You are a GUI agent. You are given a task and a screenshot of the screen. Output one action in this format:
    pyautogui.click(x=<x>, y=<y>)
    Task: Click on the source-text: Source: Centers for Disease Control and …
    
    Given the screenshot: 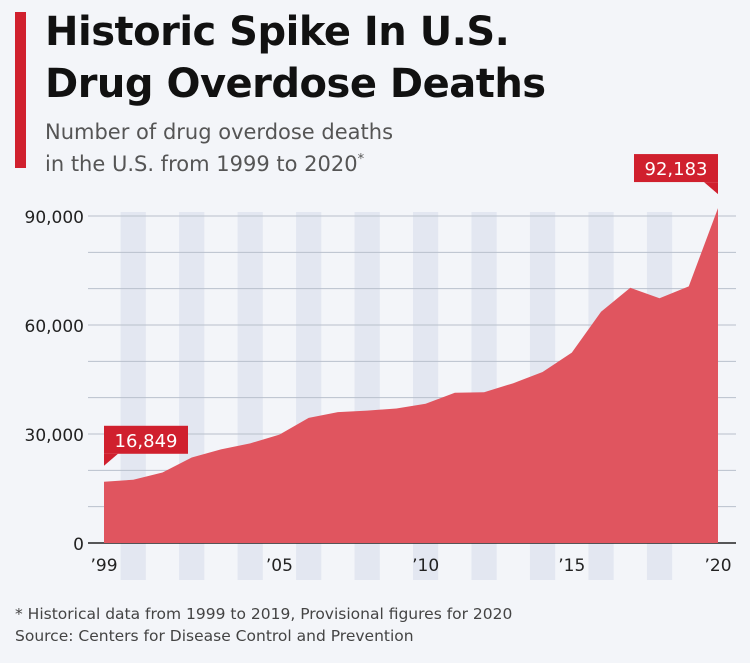 What is the action you would take?
    pyautogui.click(x=214, y=636)
    